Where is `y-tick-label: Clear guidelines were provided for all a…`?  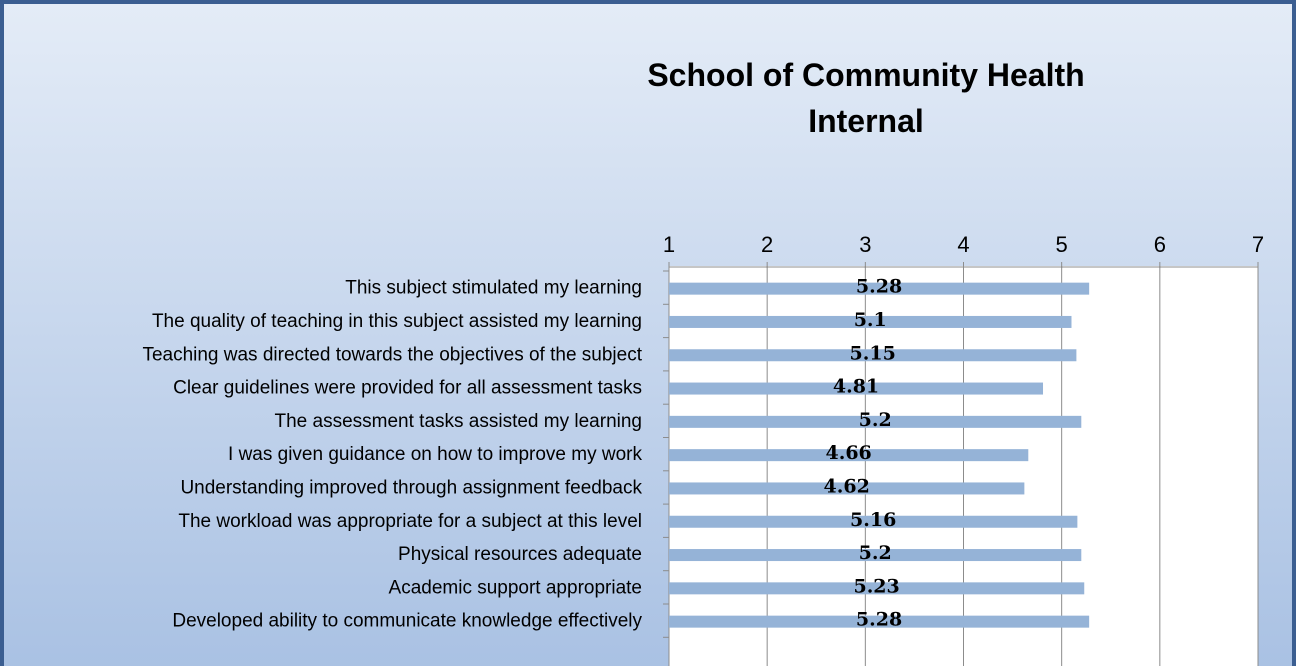
y-tick-label: Clear guidelines were provided for all a… is located at coordinates (407, 388).